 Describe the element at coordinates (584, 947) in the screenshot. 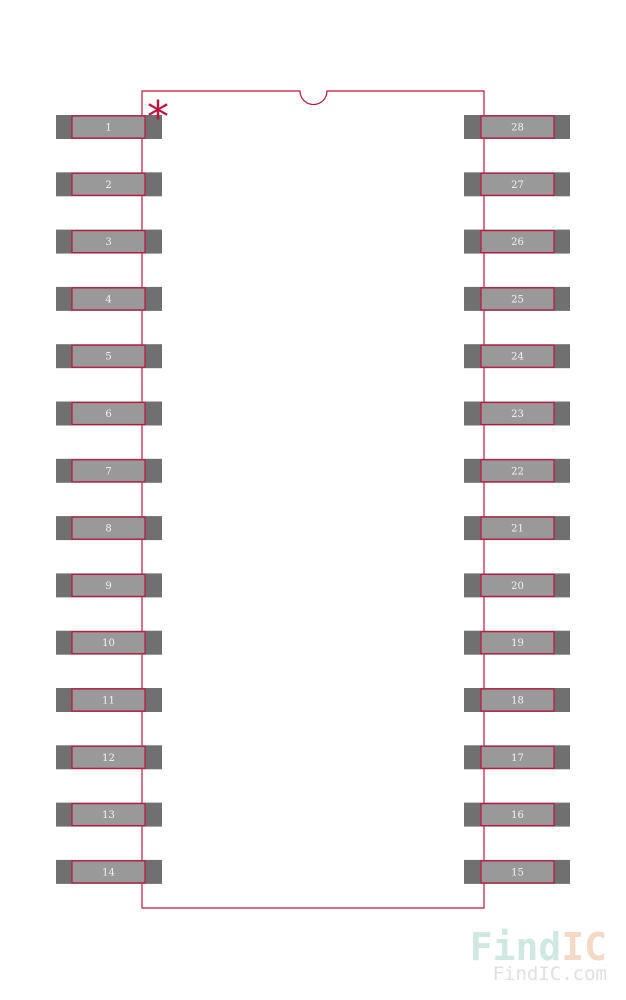

I see `logo-ic: IC` at that location.